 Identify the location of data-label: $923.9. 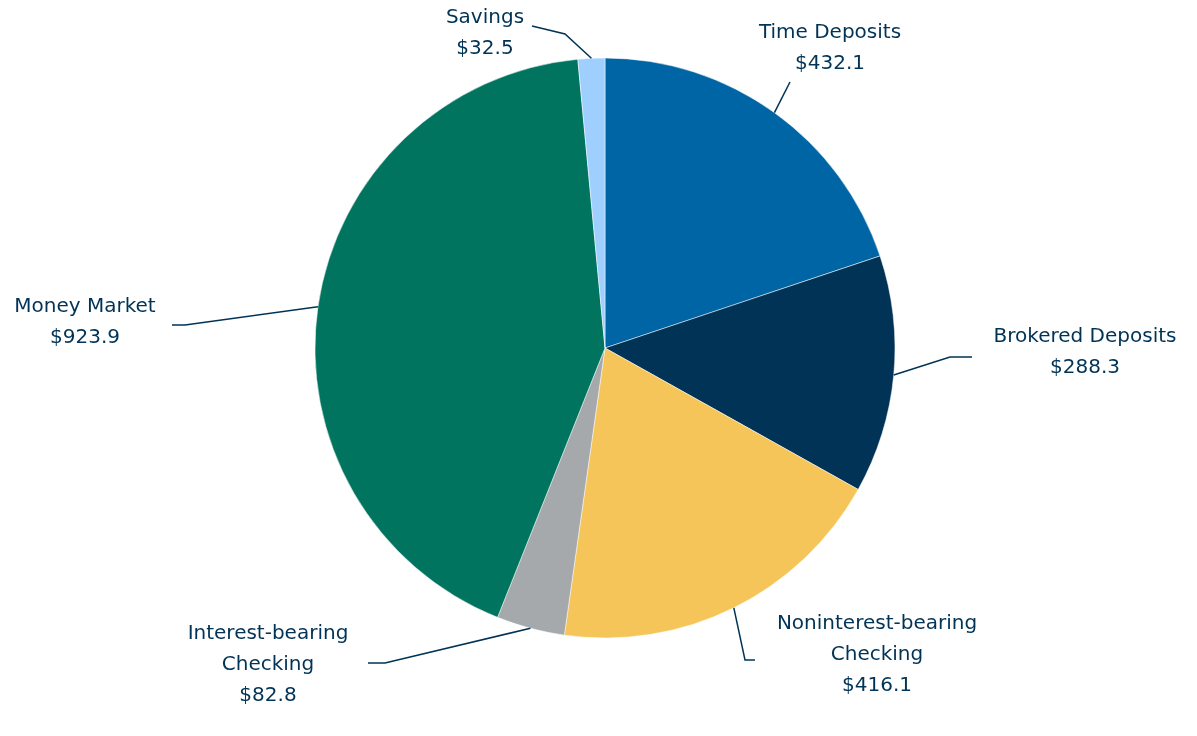
(85, 335).